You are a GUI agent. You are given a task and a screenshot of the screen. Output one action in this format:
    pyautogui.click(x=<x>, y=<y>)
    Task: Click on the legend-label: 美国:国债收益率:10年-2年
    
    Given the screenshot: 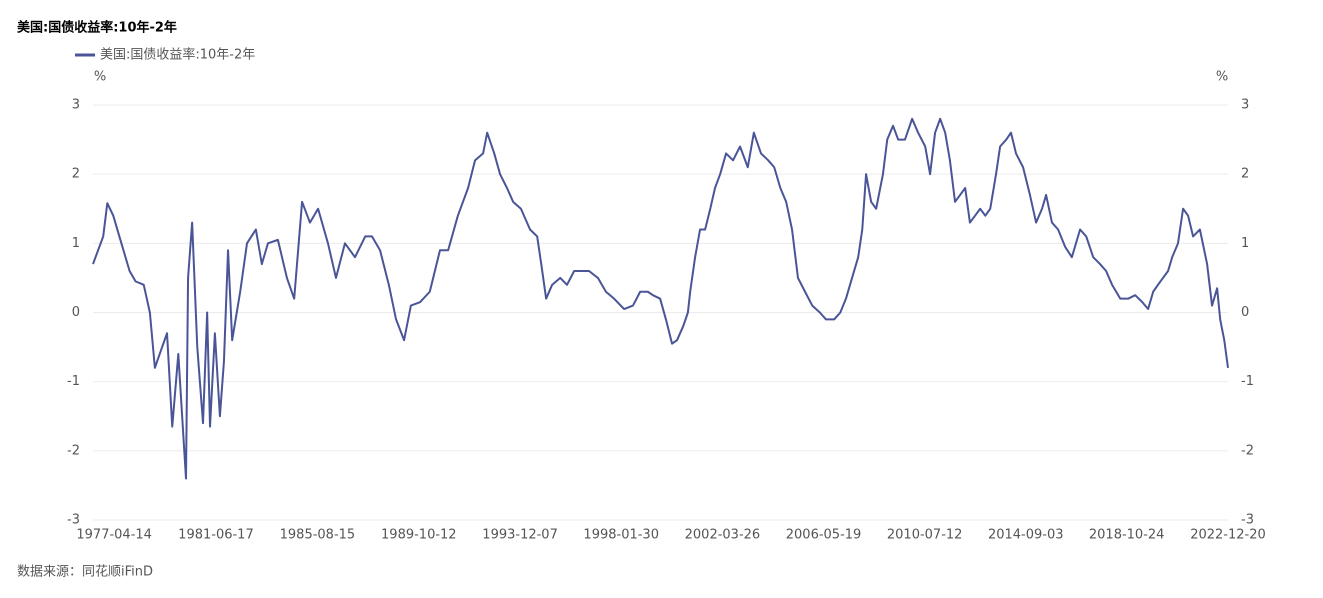 What is the action you would take?
    pyautogui.click(x=177, y=55)
    